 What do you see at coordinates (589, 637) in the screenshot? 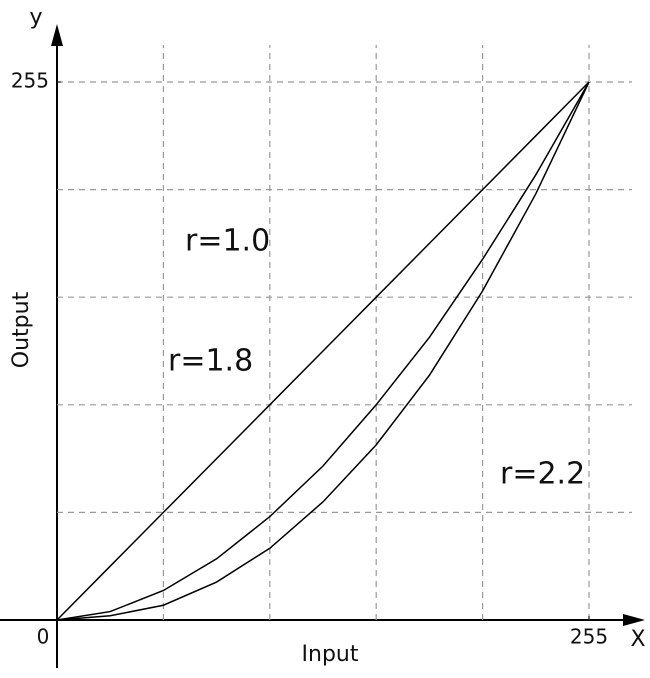
I see `x-tick-label: 255` at bounding box center [589, 637].